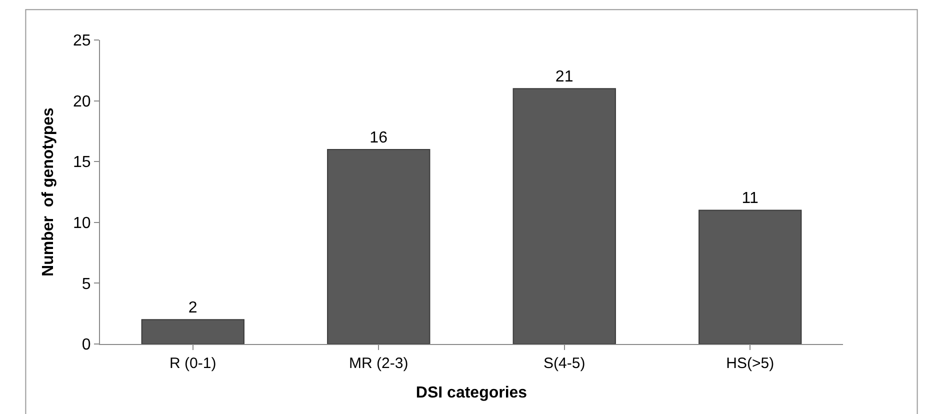 The width and height of the screenshot is (933, 414). I want to click on y-tick-label: 0, so click(86, 345).